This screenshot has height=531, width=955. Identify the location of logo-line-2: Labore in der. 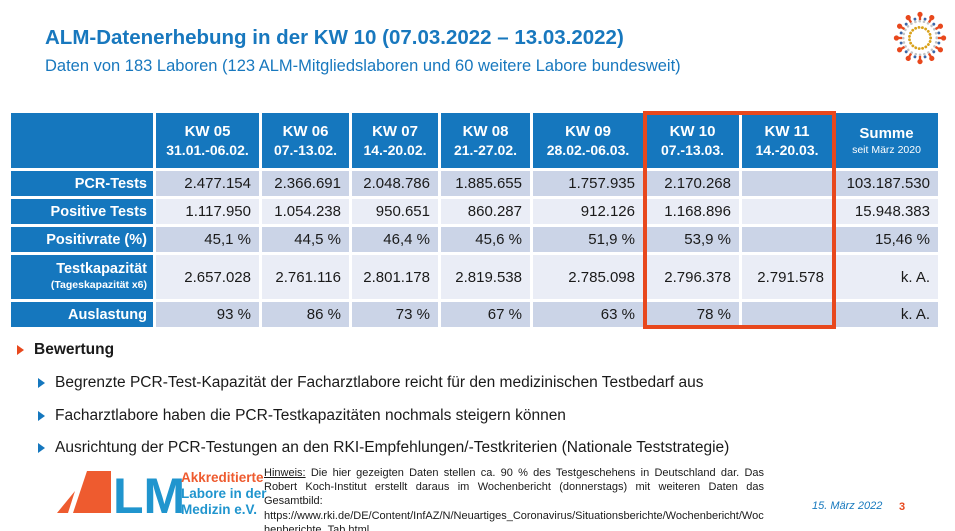
(224, 493).